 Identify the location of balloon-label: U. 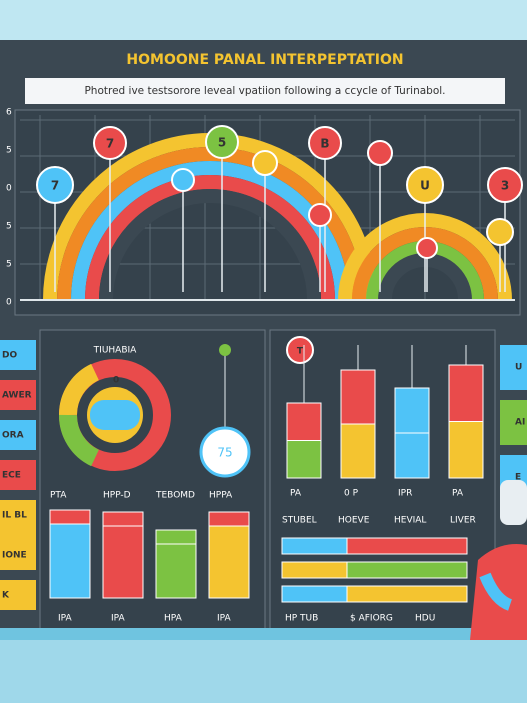
(425, 186).